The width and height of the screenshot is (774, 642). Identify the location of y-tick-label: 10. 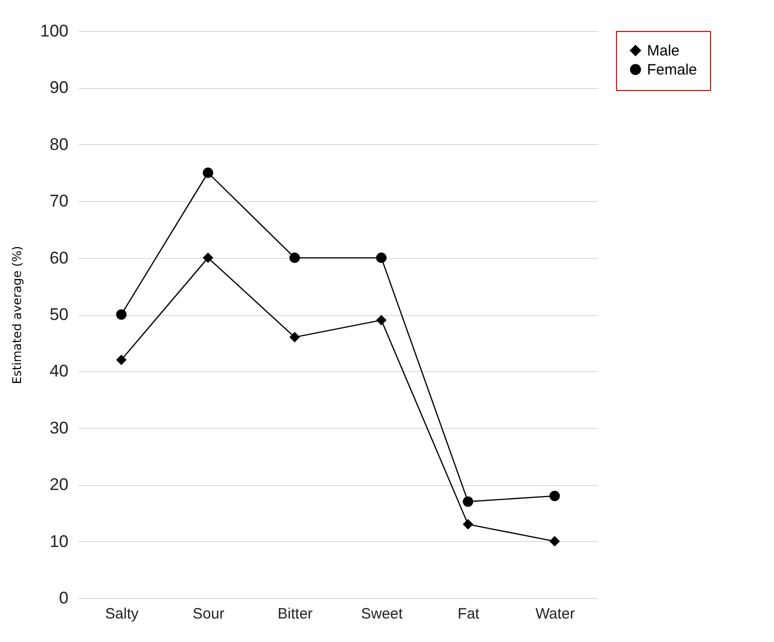
(59, 541).